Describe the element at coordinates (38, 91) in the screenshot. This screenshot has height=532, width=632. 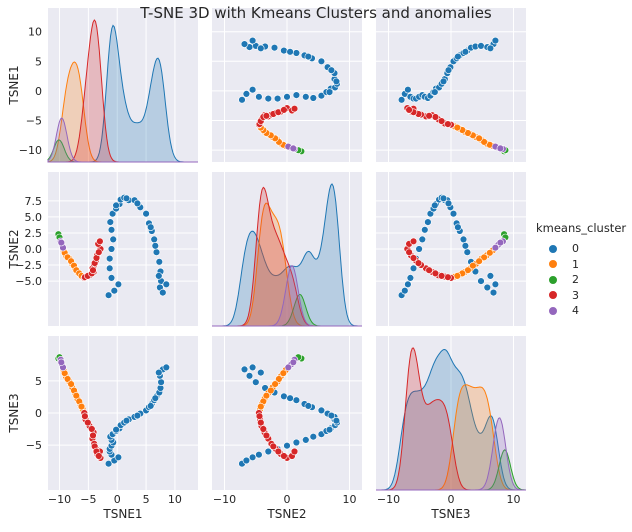
I see `y-tick-label-TSNE1: 0` at that location.